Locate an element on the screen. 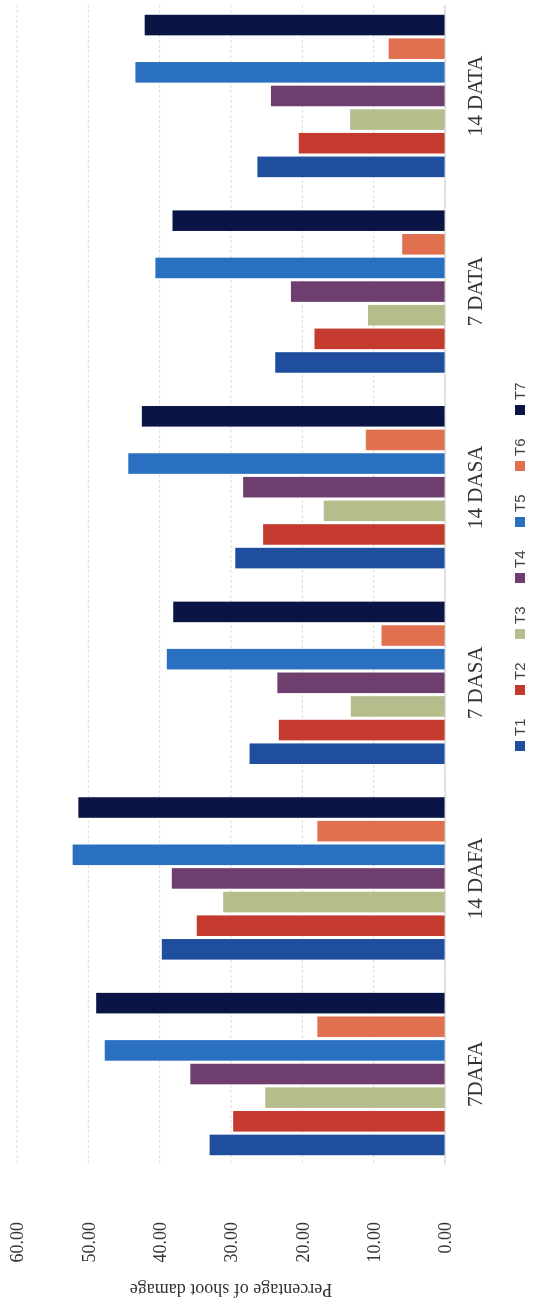  x-axis-title: Percentage of shoot damage is located at coordinates (231, 1289).